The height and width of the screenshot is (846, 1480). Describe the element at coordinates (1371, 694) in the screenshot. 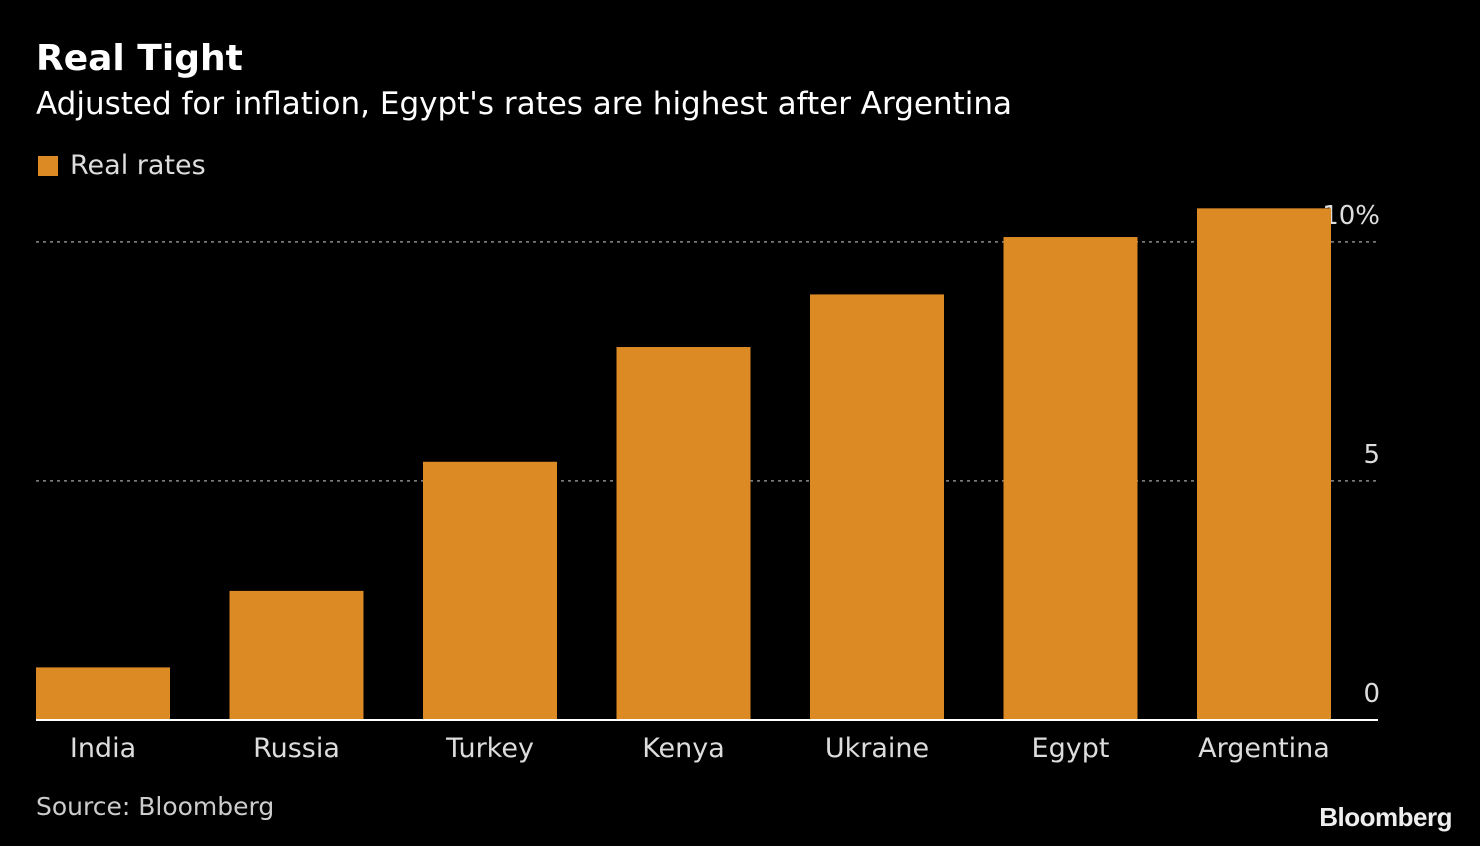

I see `y-tick-label-0: 0` at that location.